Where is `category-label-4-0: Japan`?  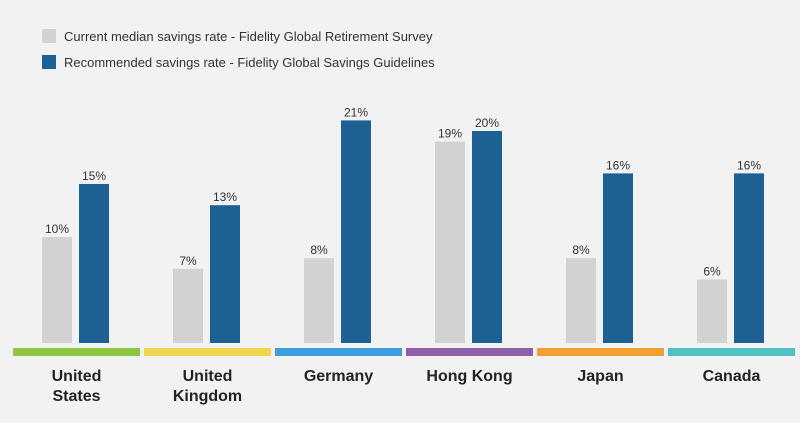
category-label-4-0: Japan is located at coordinates (600, 376).